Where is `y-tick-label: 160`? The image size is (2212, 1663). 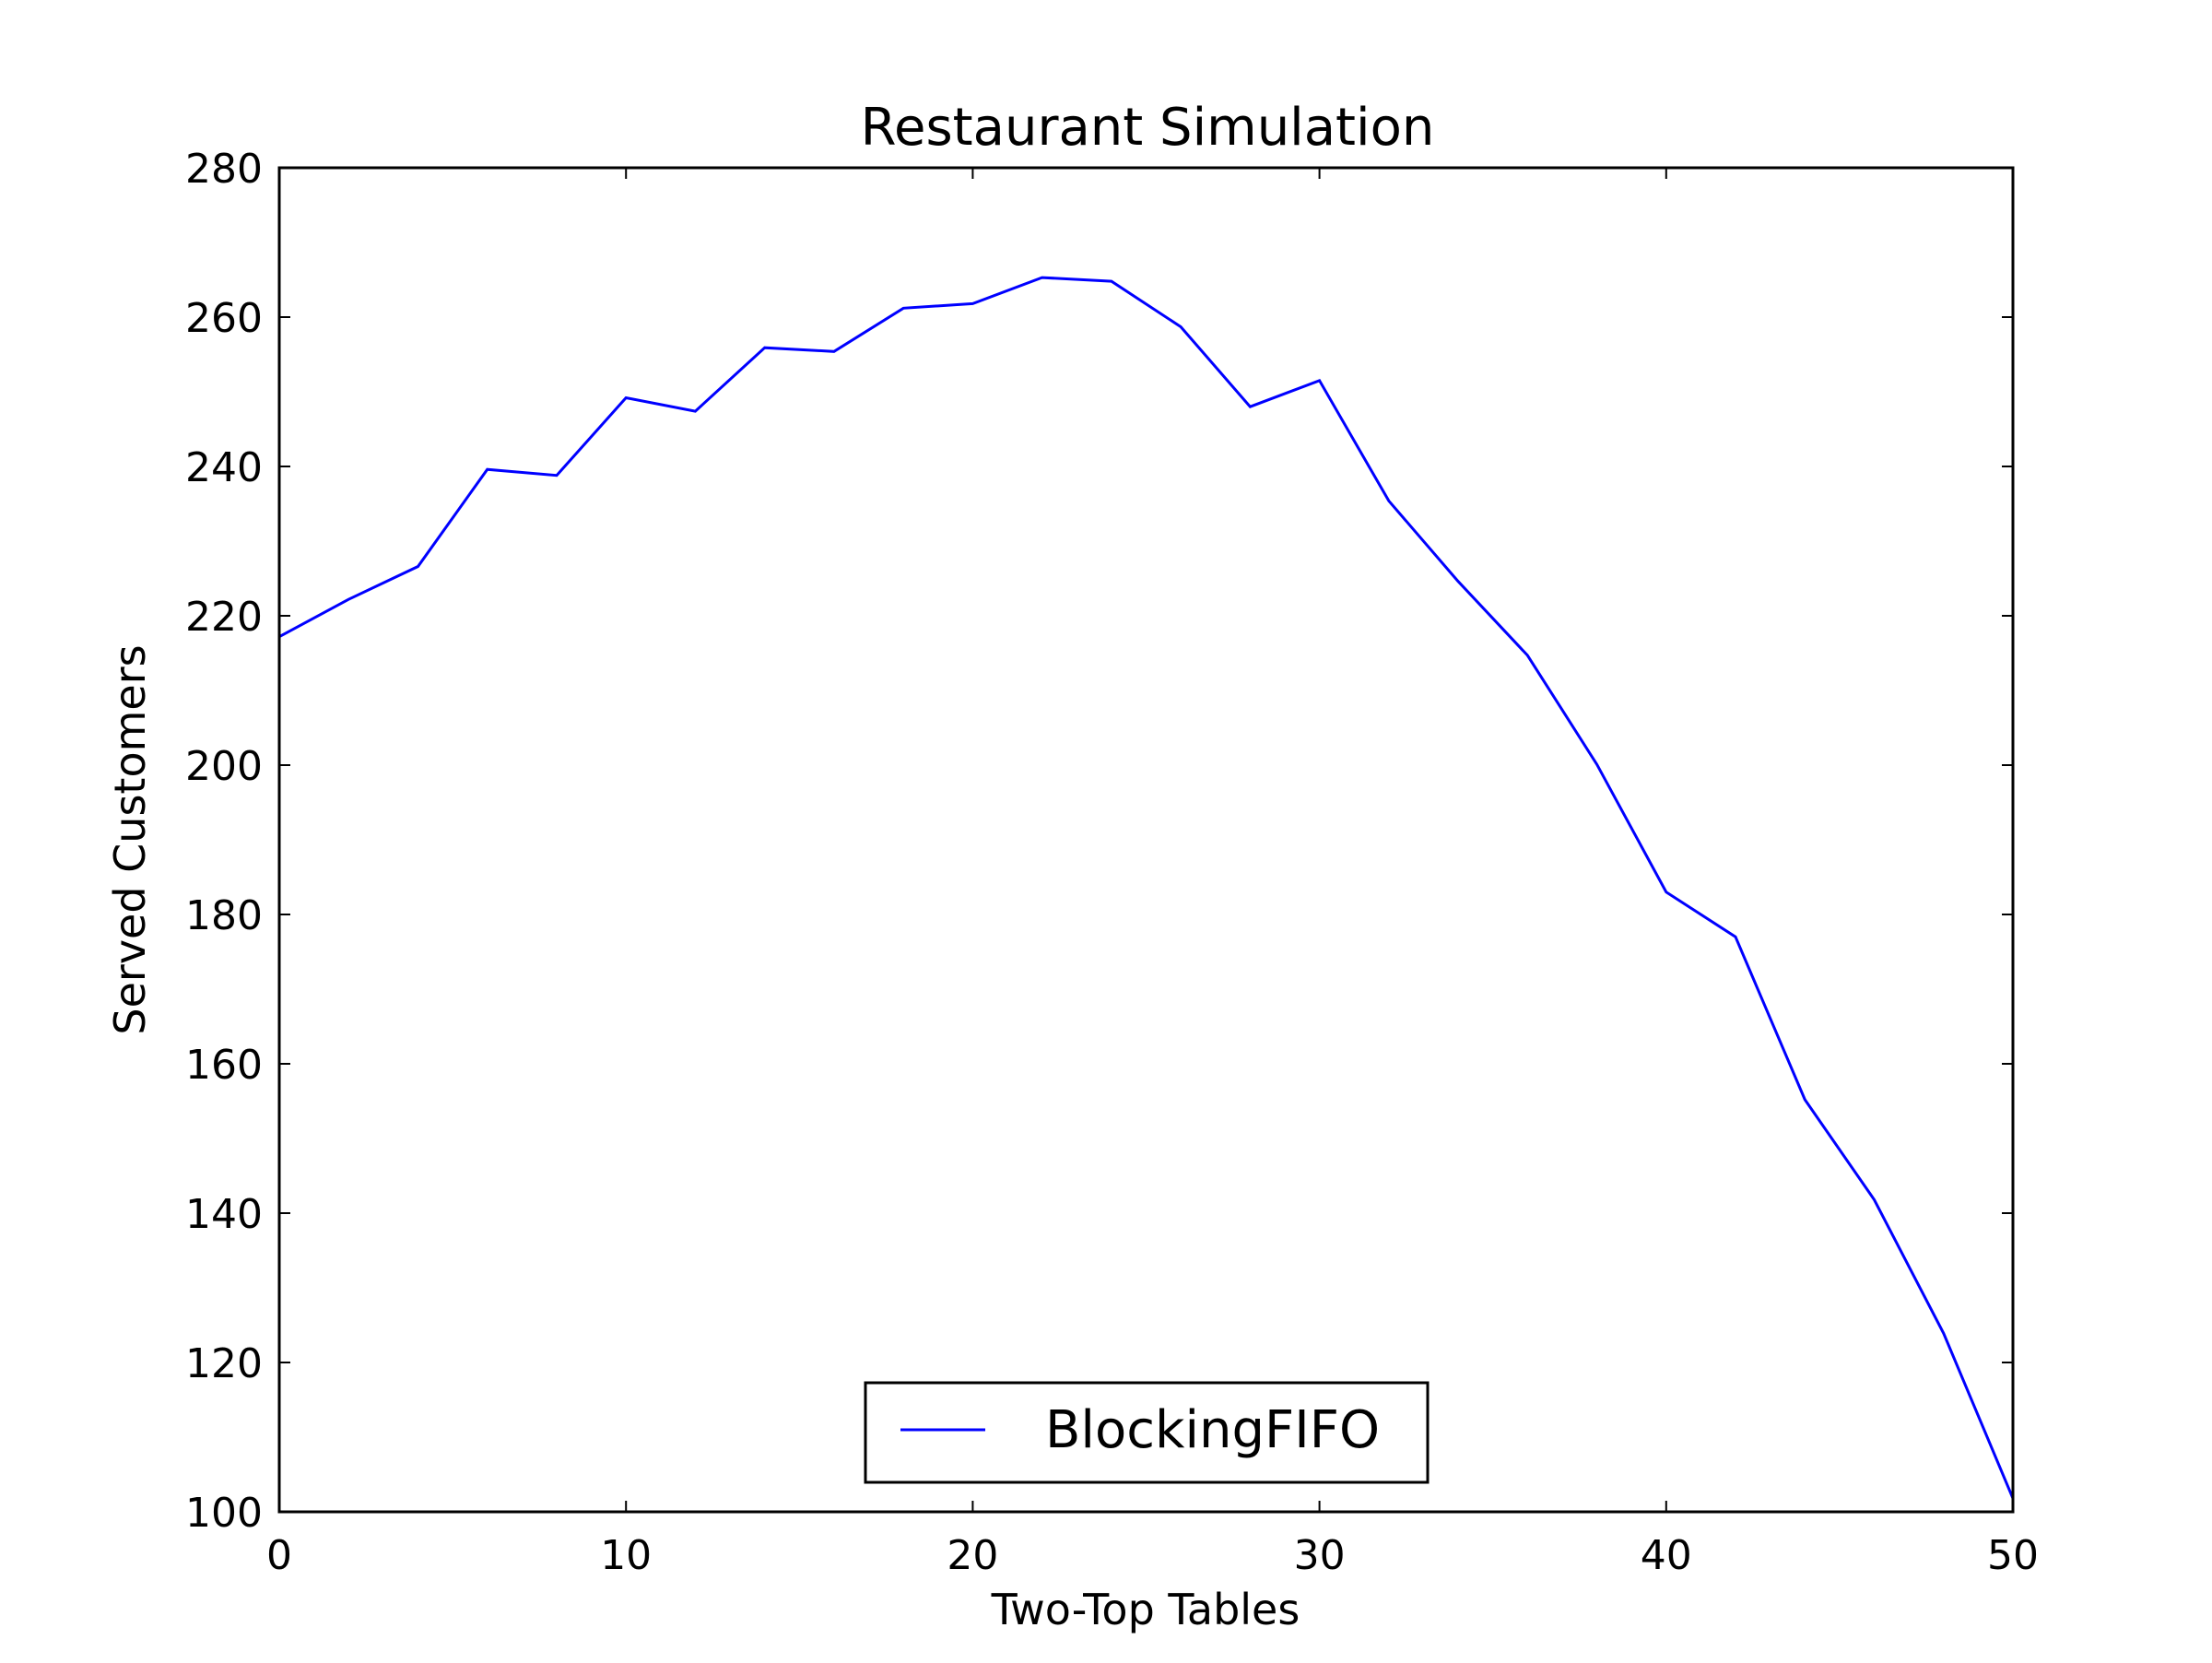 y-tick-label: 160 is located at coordinates (224, 1065).